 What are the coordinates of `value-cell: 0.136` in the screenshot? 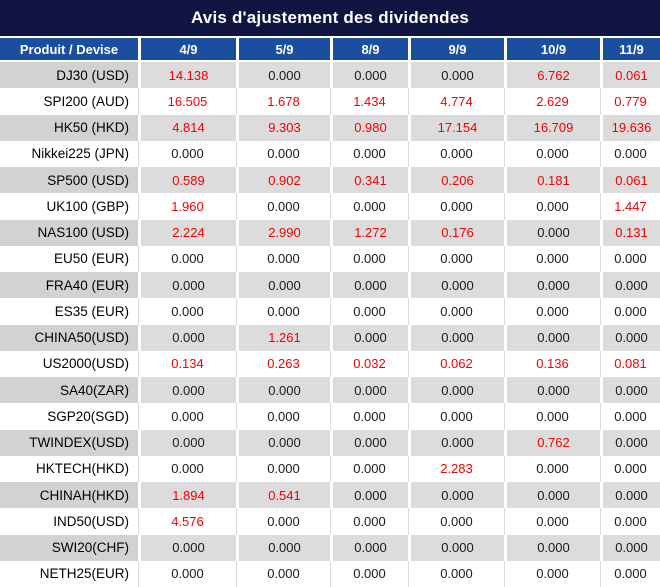 It's located at (552, 363).